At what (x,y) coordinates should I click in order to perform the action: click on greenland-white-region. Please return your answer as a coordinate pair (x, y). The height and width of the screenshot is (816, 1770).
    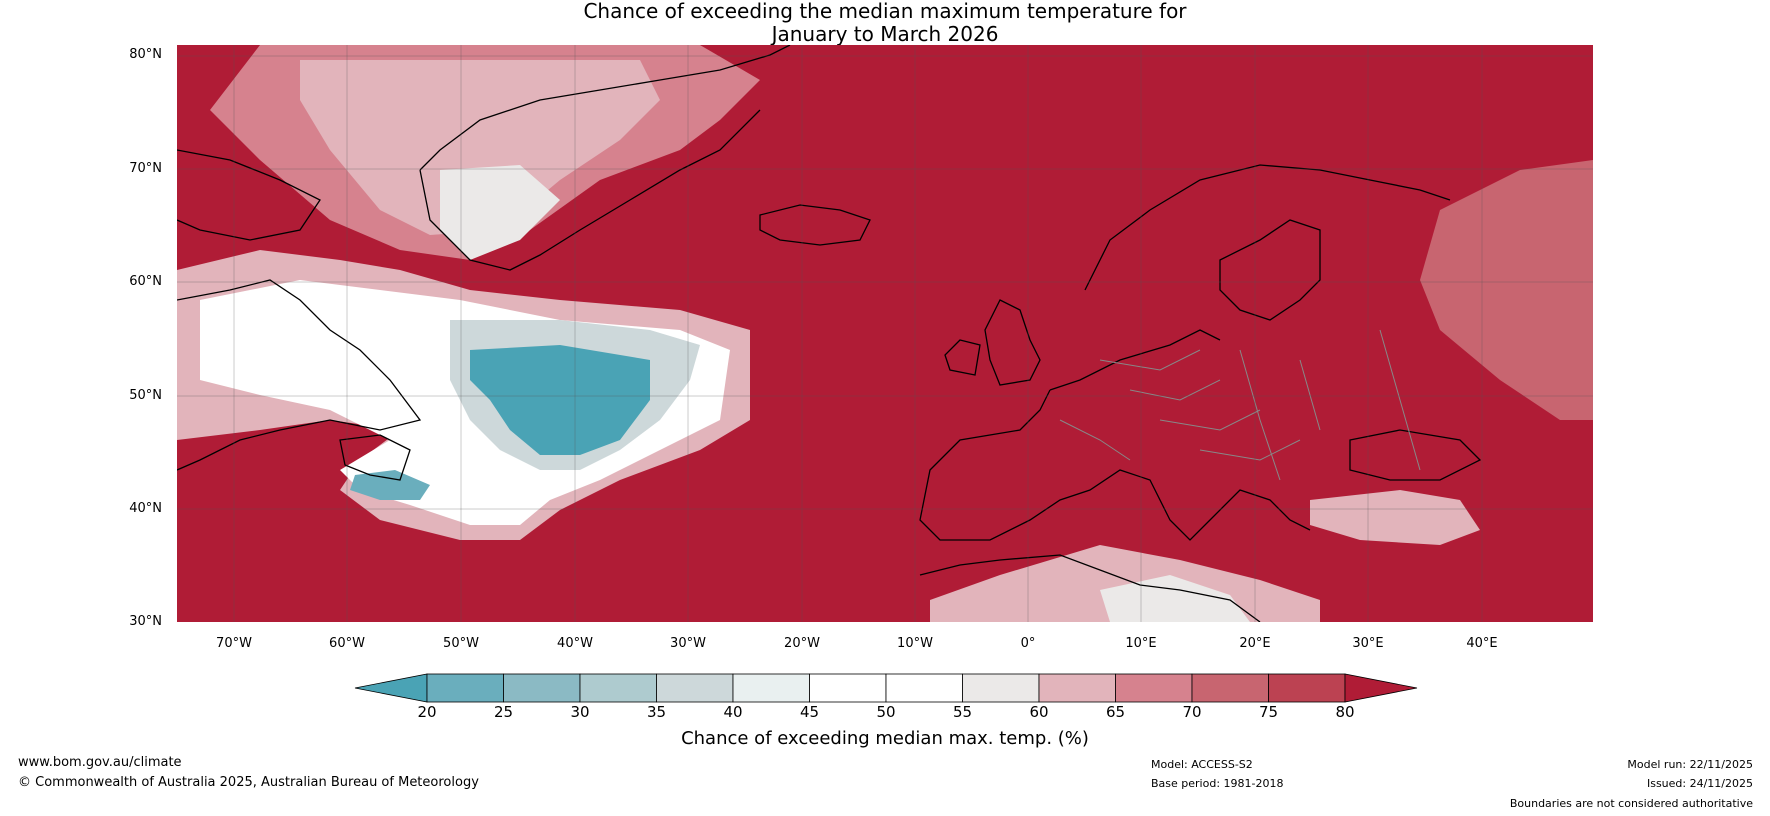
    Looking at the image, I should click on (500, 212).